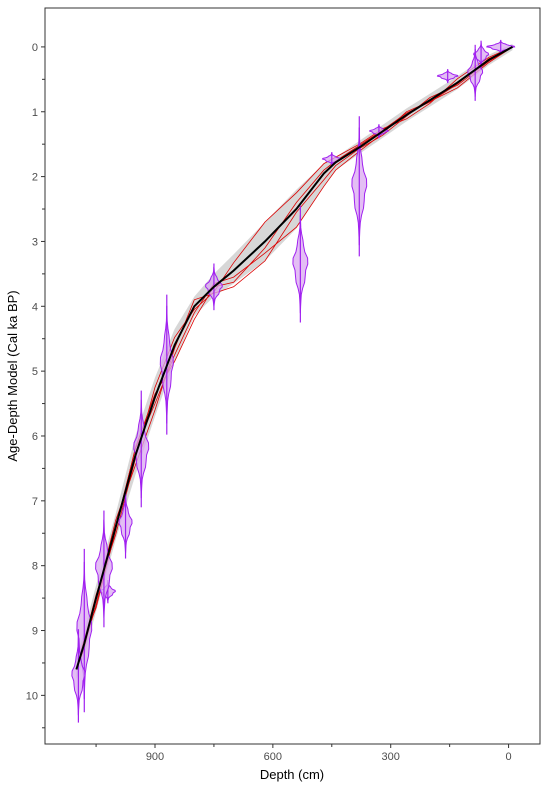 This screenshot has height=789, width=550. Describe the element at coordinates (35, 372) in the screenshot. I see `y-tick-label-5: 5` at that location.